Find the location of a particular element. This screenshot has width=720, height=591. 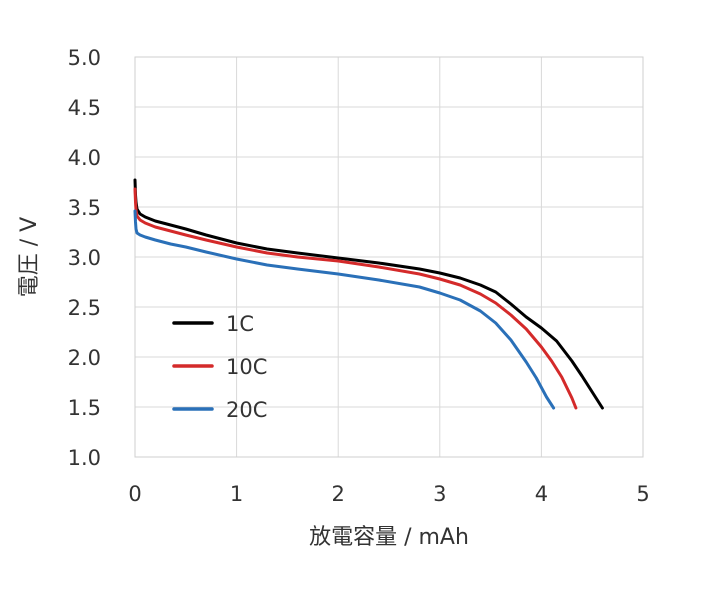

y-tick-label-3: 2.5 is located at coordinates (84, 308).